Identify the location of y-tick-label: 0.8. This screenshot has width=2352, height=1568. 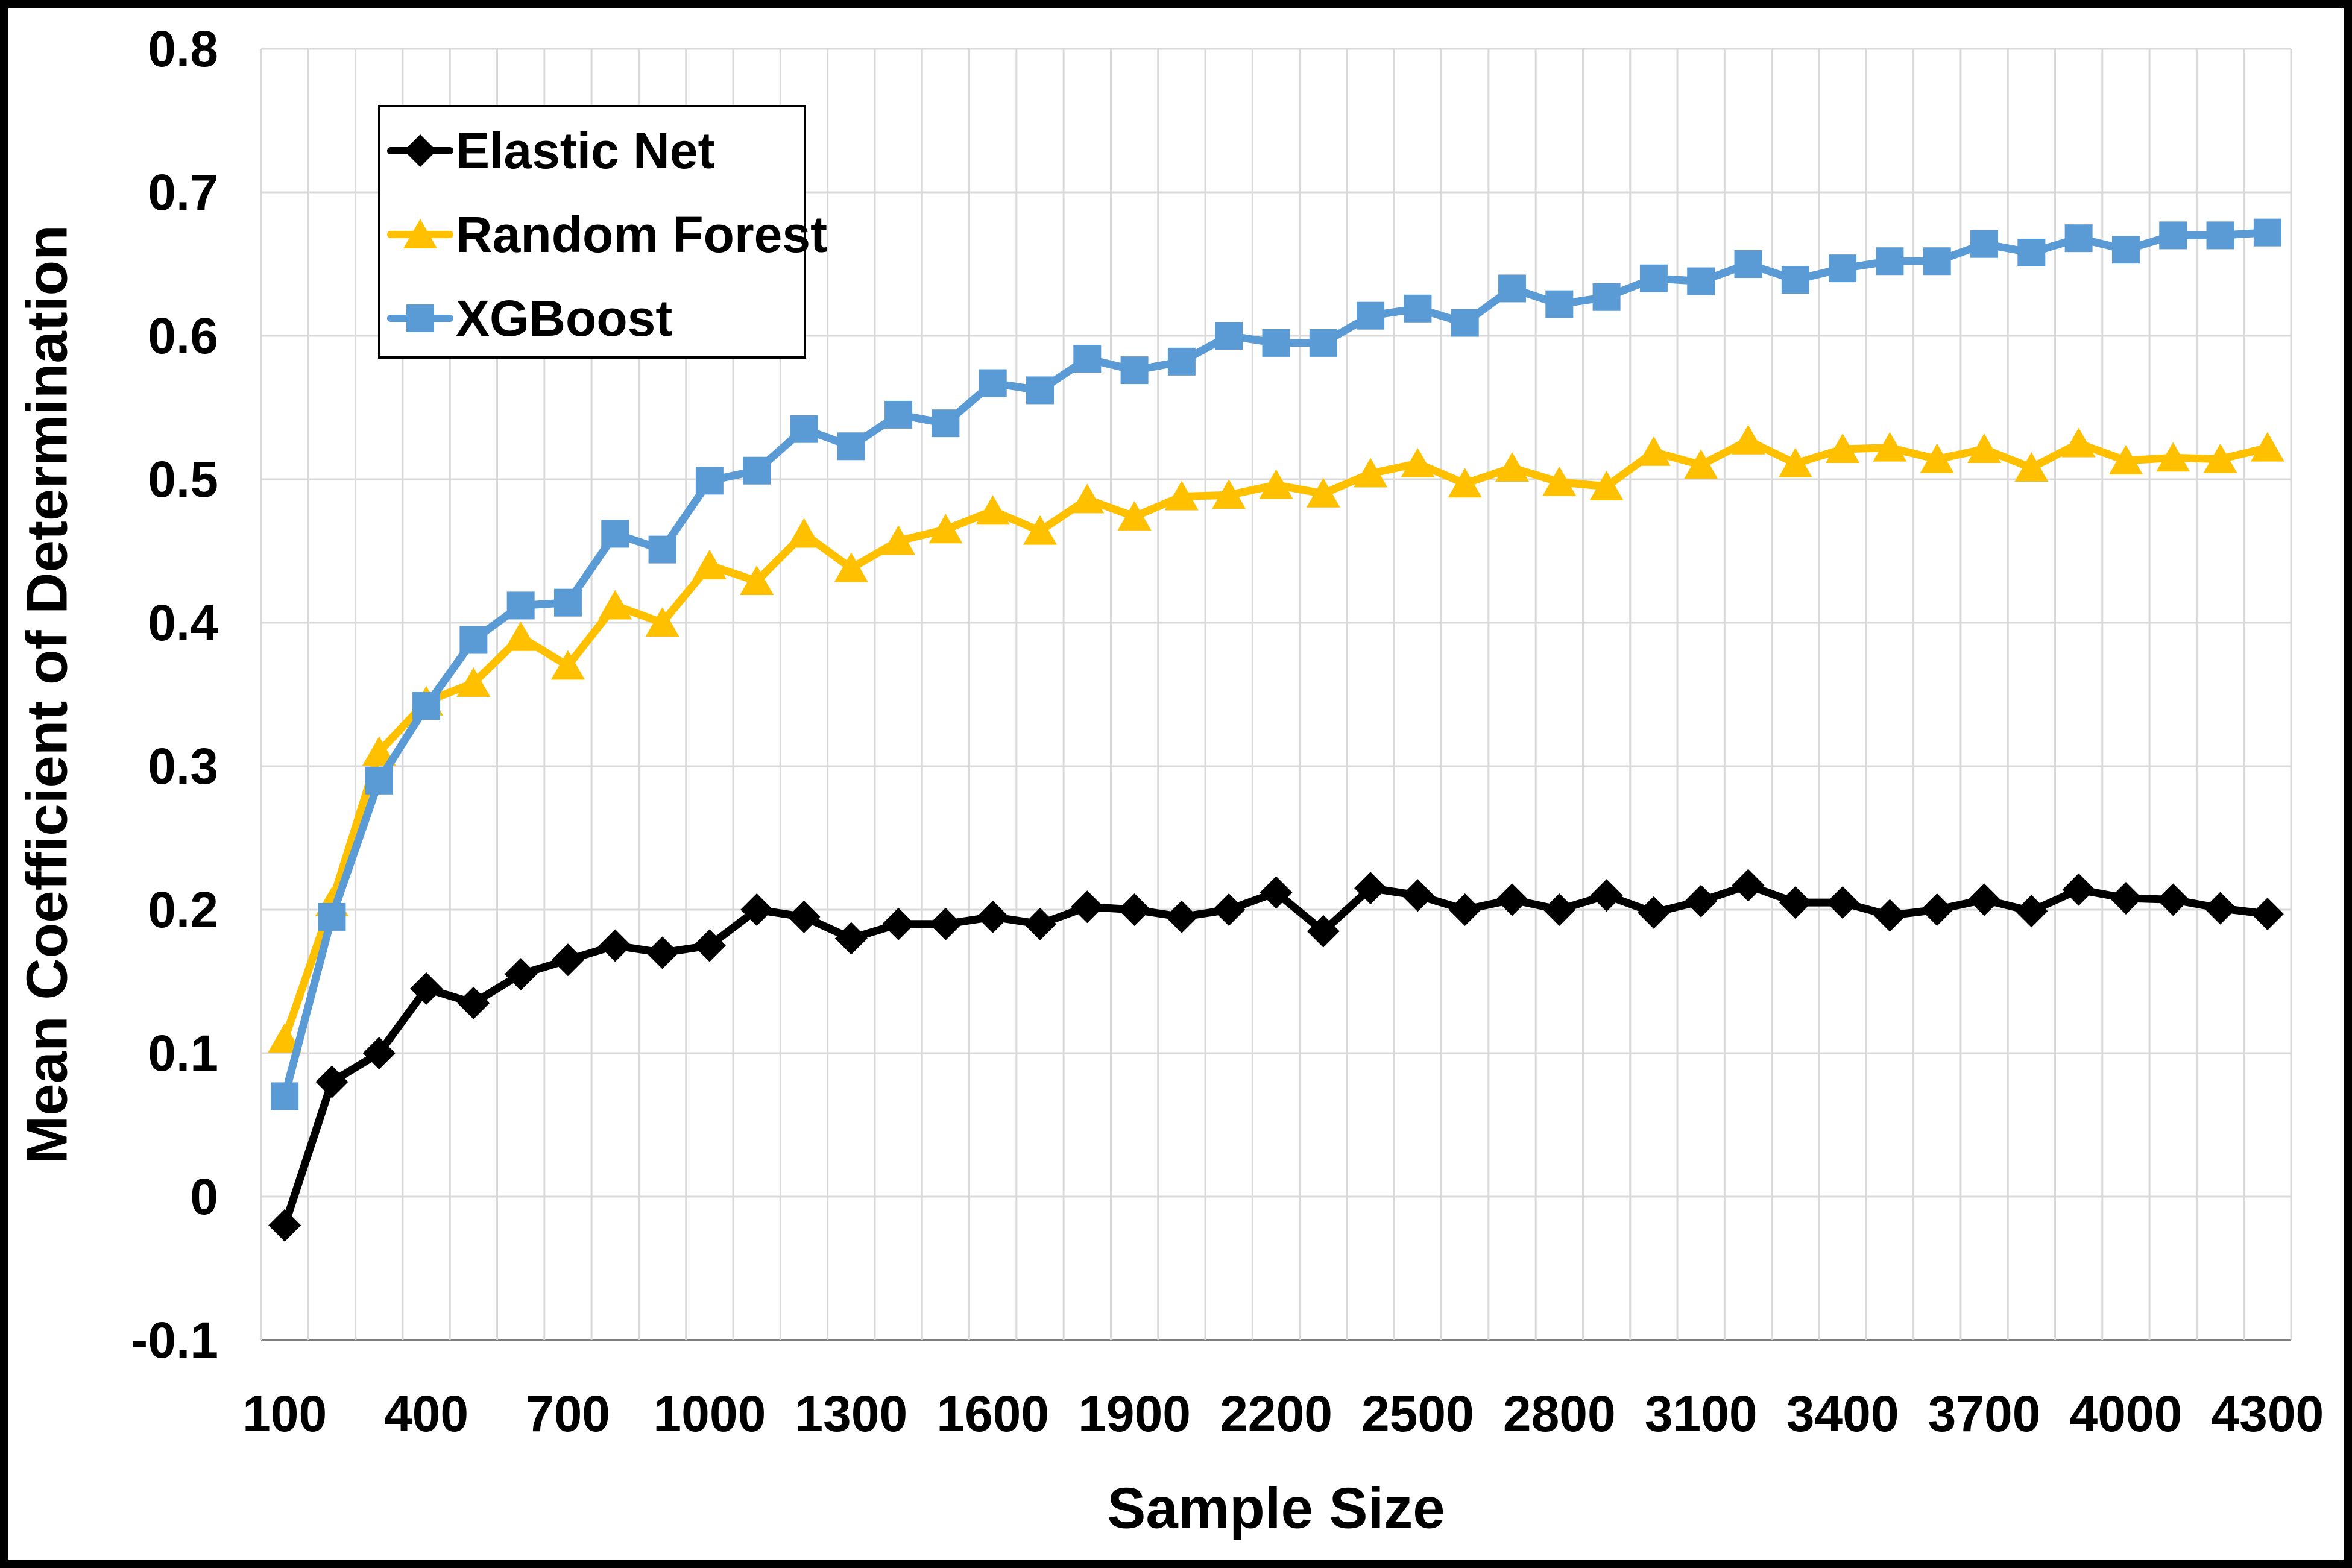
(183, 49).